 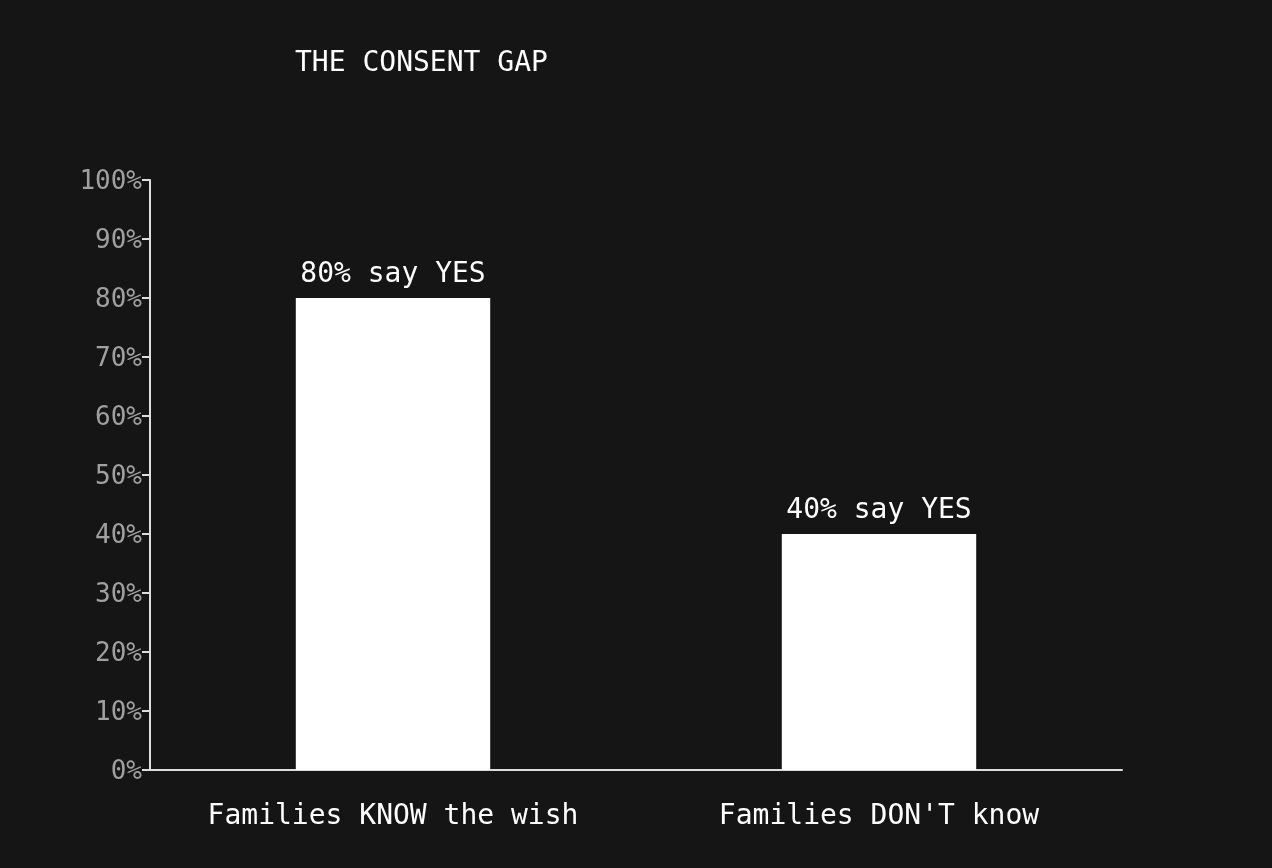 I want to click on y-tick-label: 20%, so click(x=119, y=652).